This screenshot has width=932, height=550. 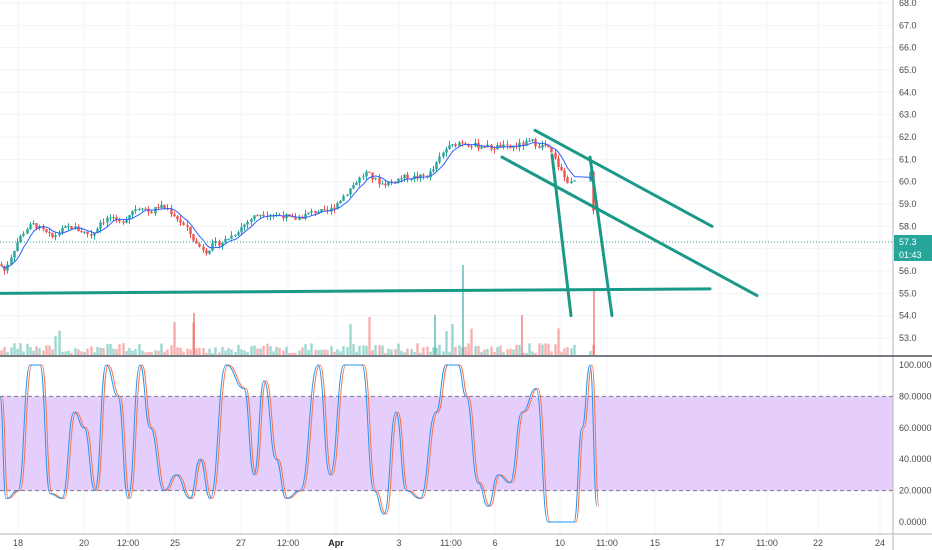 I want to click on price-tick-label: 61.0, so click(x=908, y=159).